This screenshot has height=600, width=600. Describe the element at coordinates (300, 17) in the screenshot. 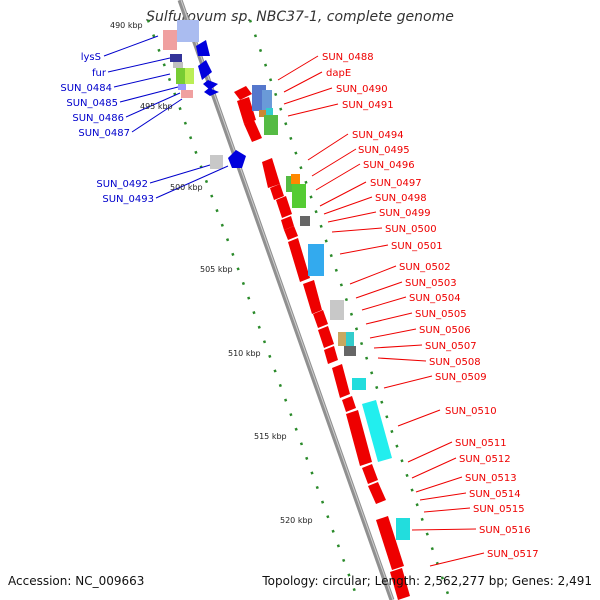

I see `map-title: Sulfurovum sp. NBC37-1, complete genome` at that location.